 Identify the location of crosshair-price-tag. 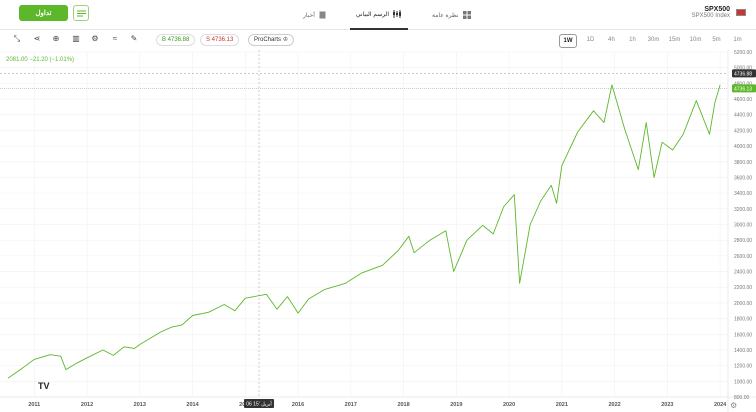
(744, 73).